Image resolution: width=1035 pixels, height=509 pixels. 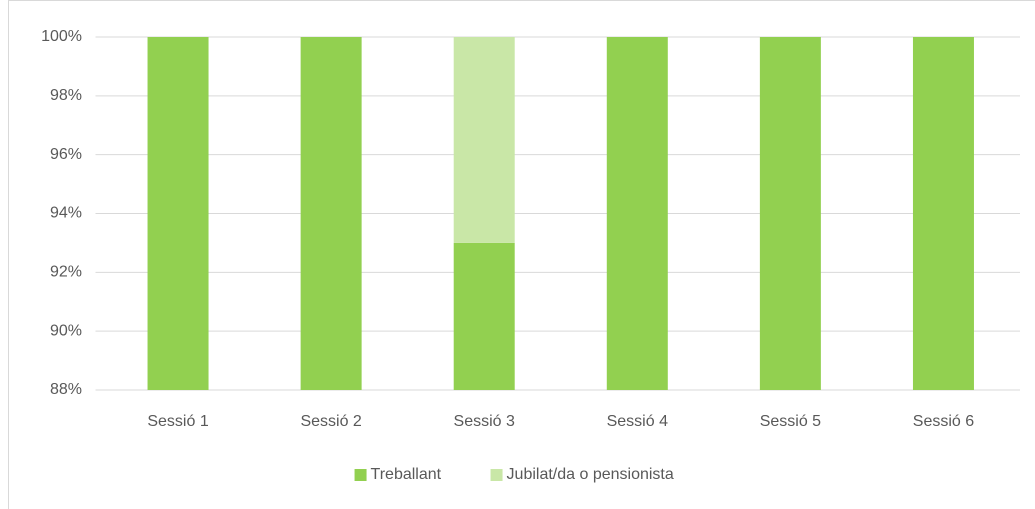 I want to click on y-tick-label: 88%, so click(x=66, y=389).